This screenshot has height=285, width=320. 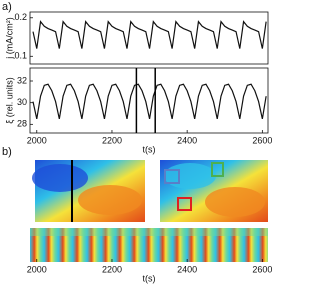 I want to click on plot-frame, so click(x=149, y=38).